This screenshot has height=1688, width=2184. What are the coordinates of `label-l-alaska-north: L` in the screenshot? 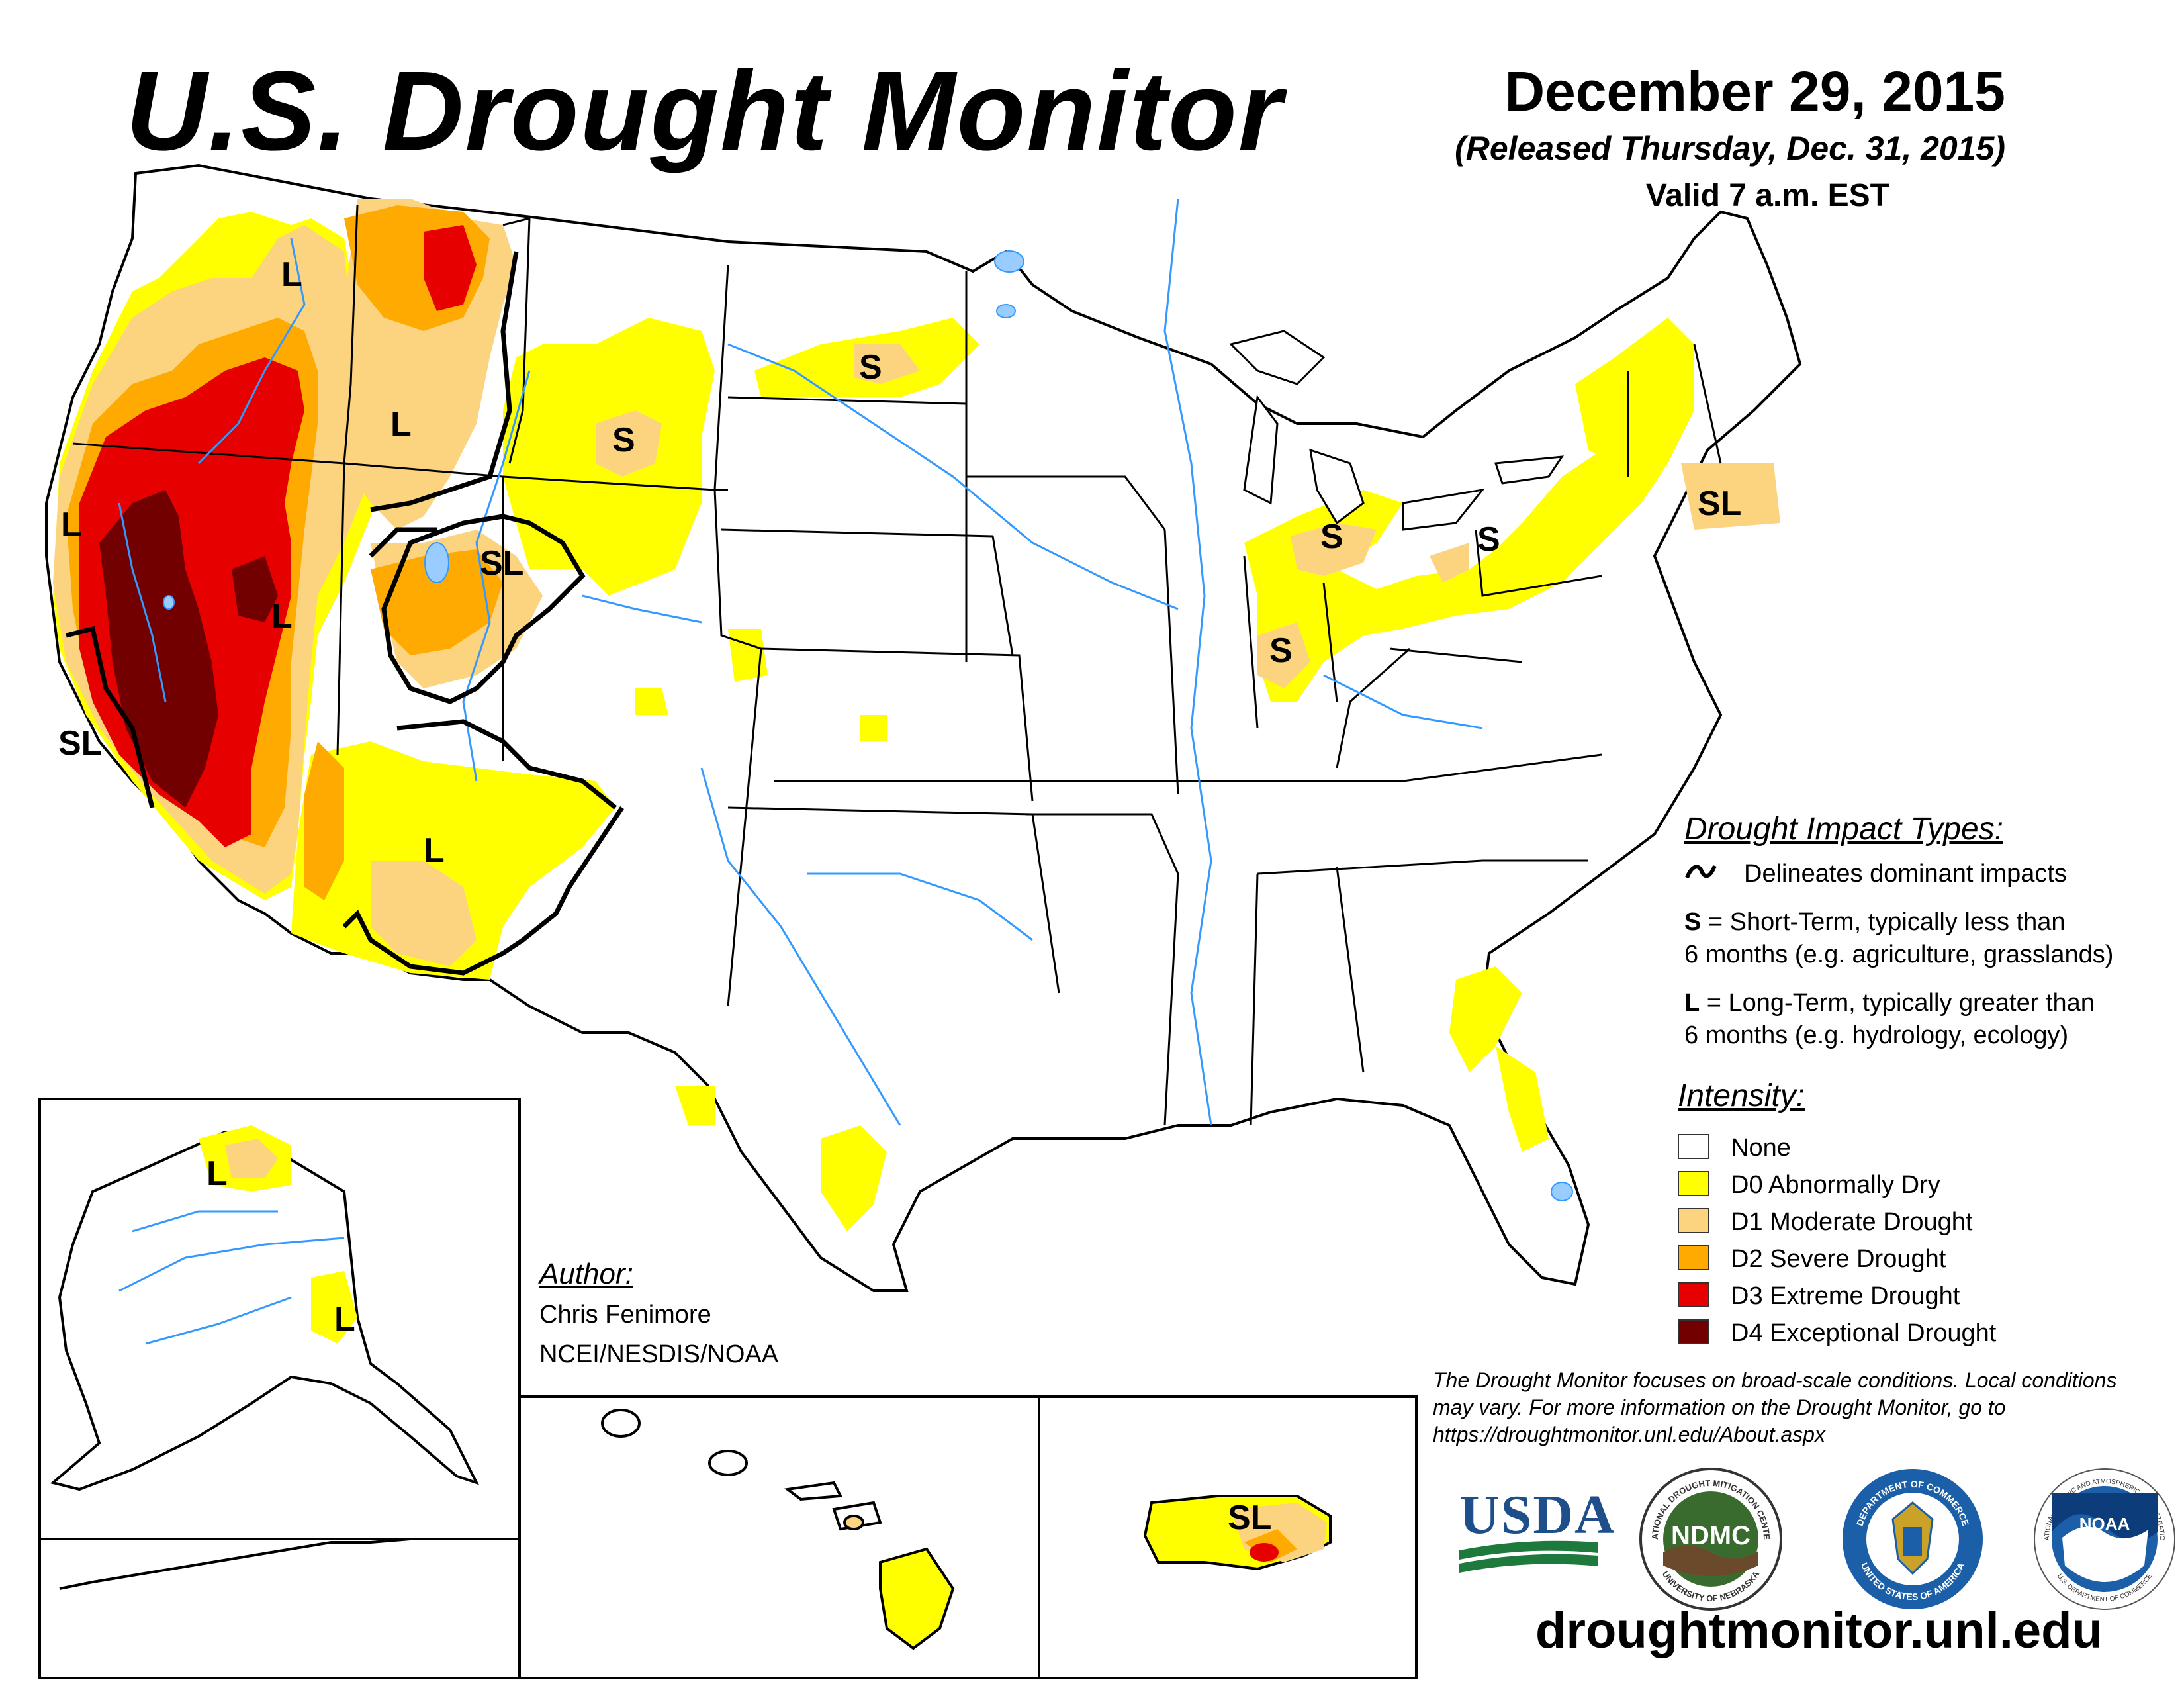 It's located at (217, 1173).